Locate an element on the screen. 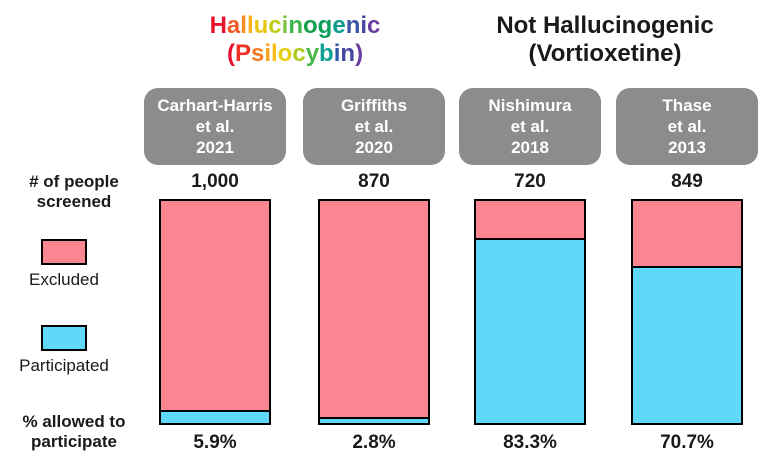 This screenshot has height=476, width=764. study-header-carhart-harris-2021: Carhart-Harris et al. 2021 is located at coordinates (215, 126).